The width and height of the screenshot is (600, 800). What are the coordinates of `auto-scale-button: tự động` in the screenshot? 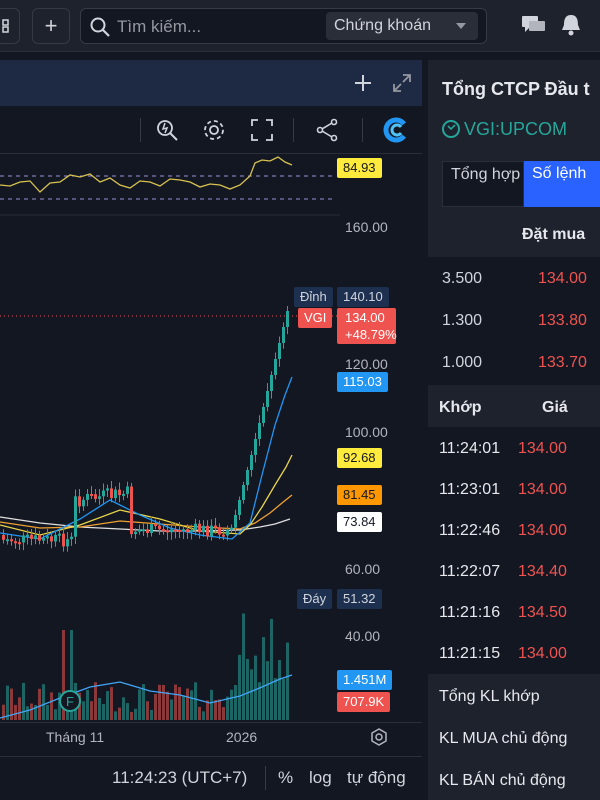 It's located at (376, 777).